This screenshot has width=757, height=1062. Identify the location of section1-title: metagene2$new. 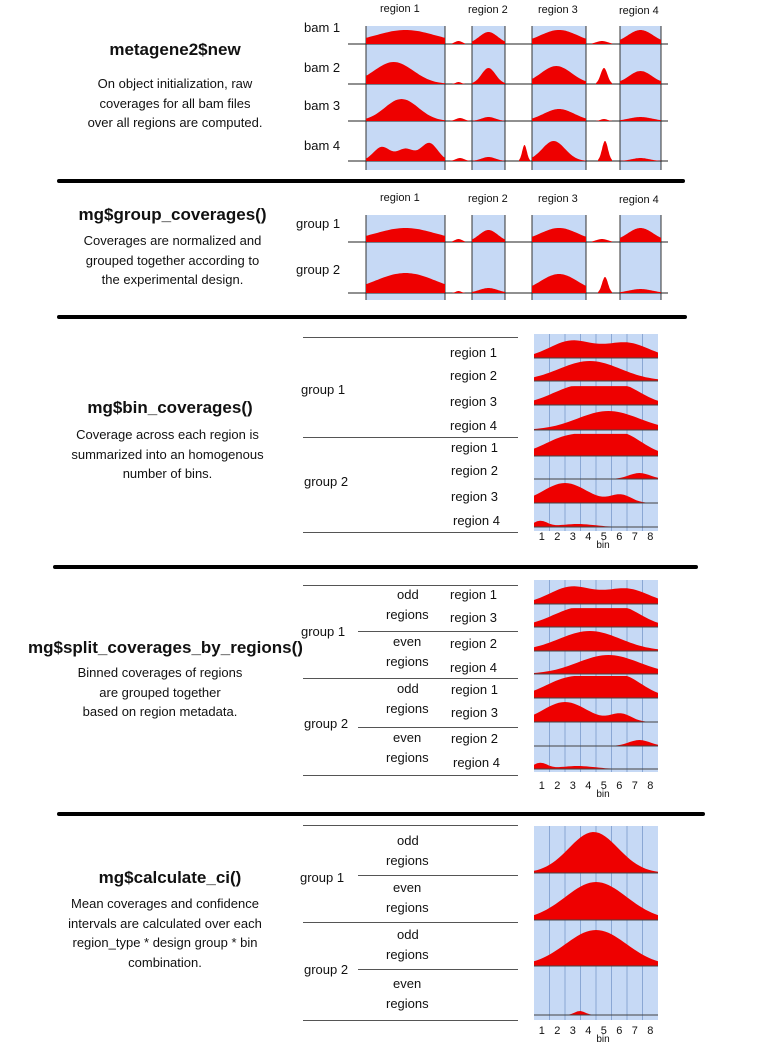
(175, 49).